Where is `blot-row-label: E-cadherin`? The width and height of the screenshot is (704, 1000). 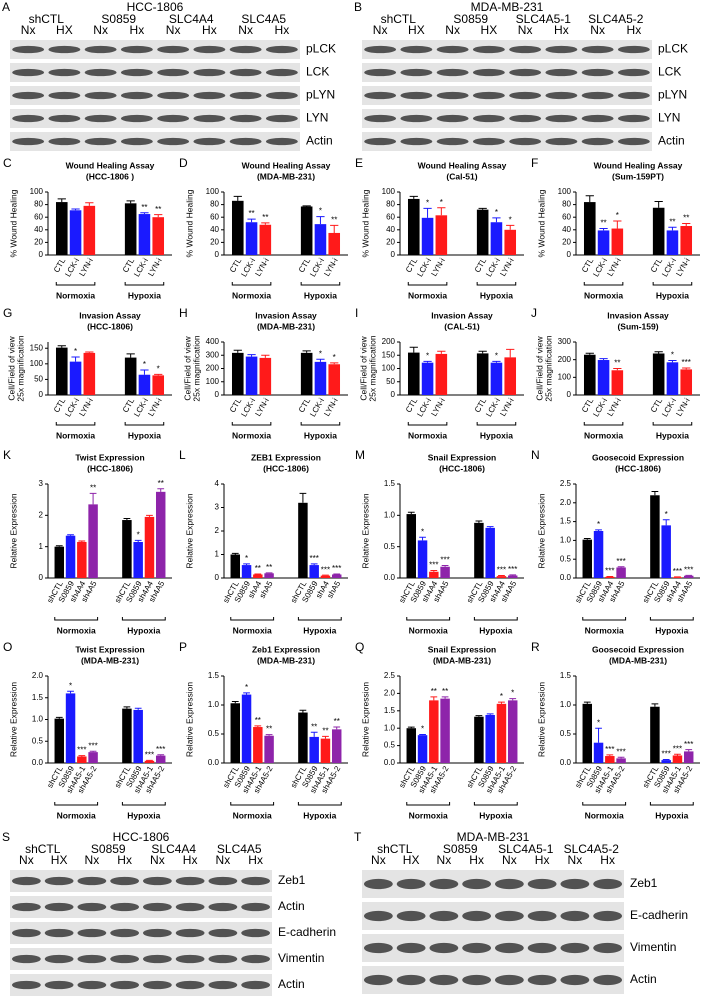
blot-row-label: E-cadherin is located at coordinates (659, 915).